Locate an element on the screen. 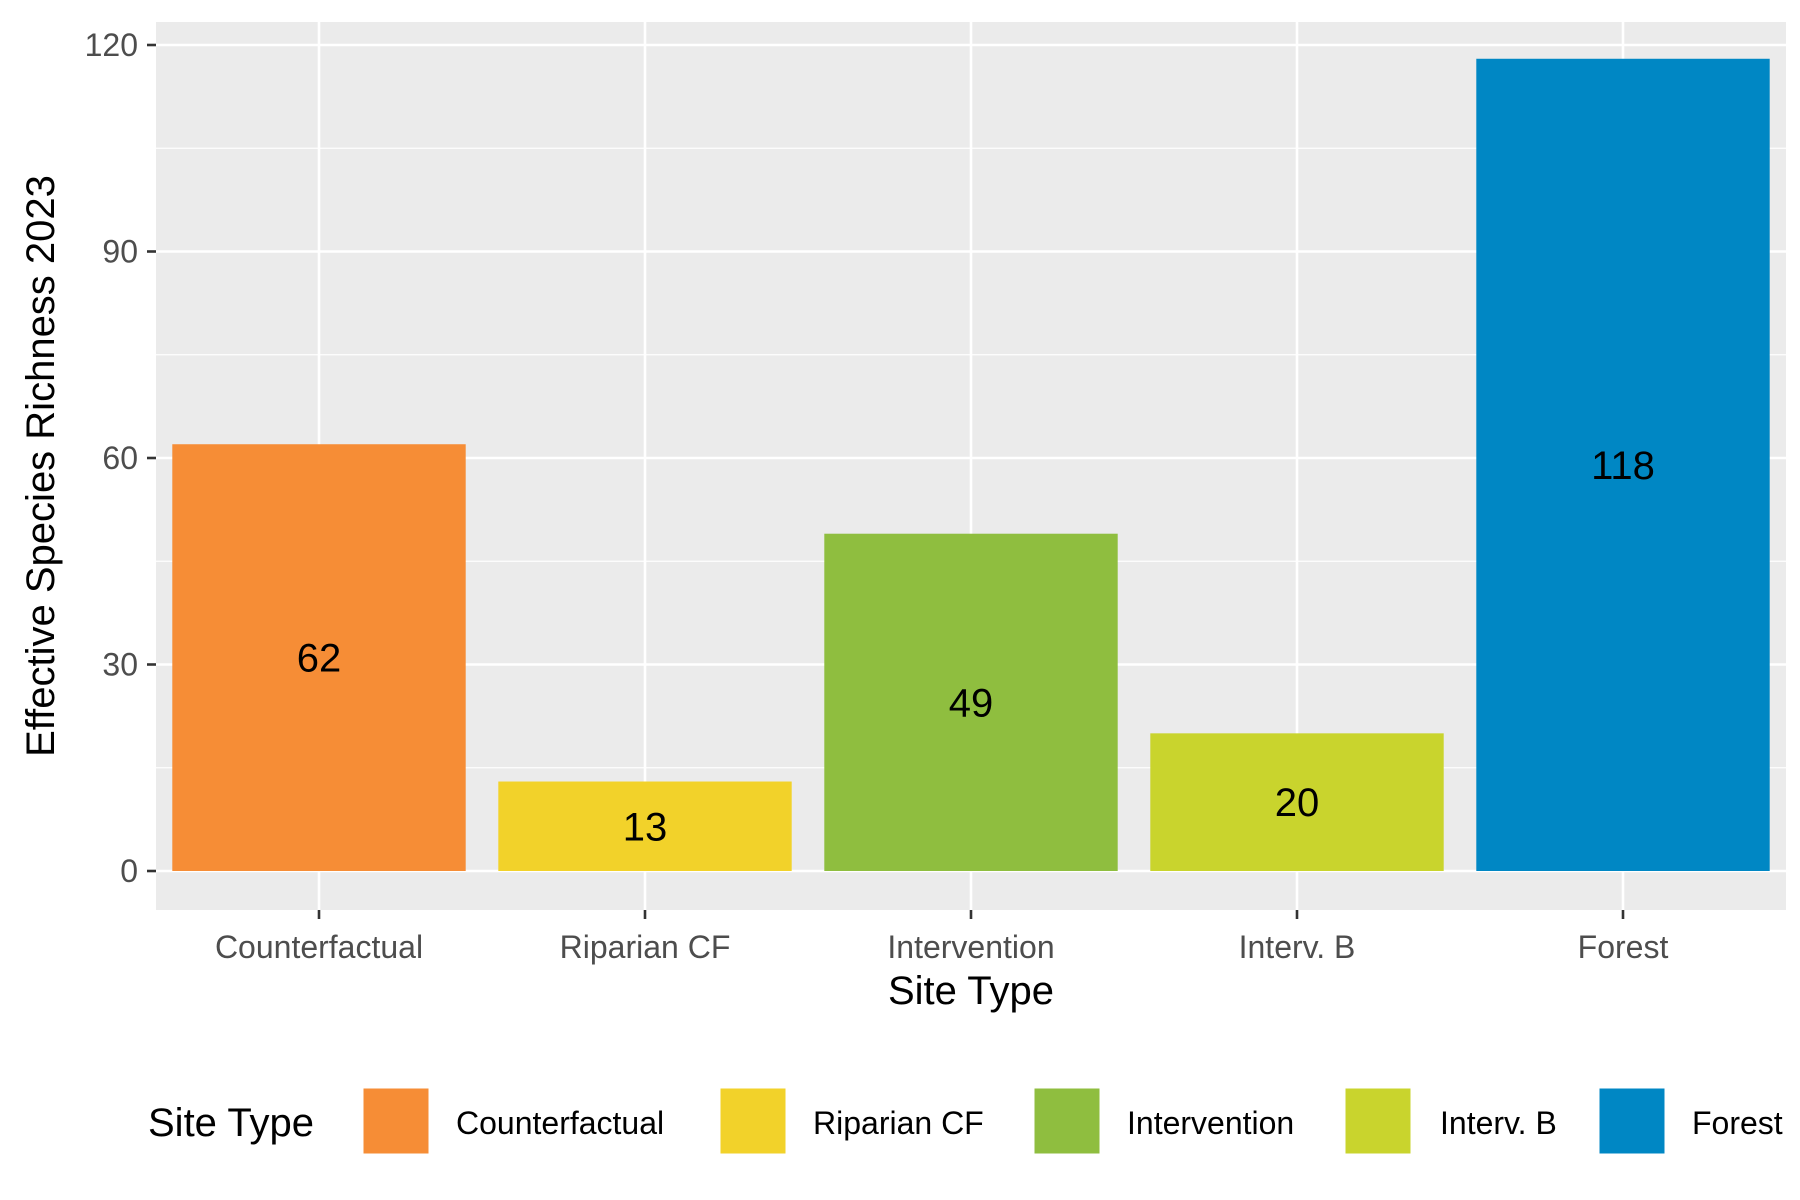 This screenshot has width=1800, height=1200. bar-intervention is located at coordinates (971, 702).